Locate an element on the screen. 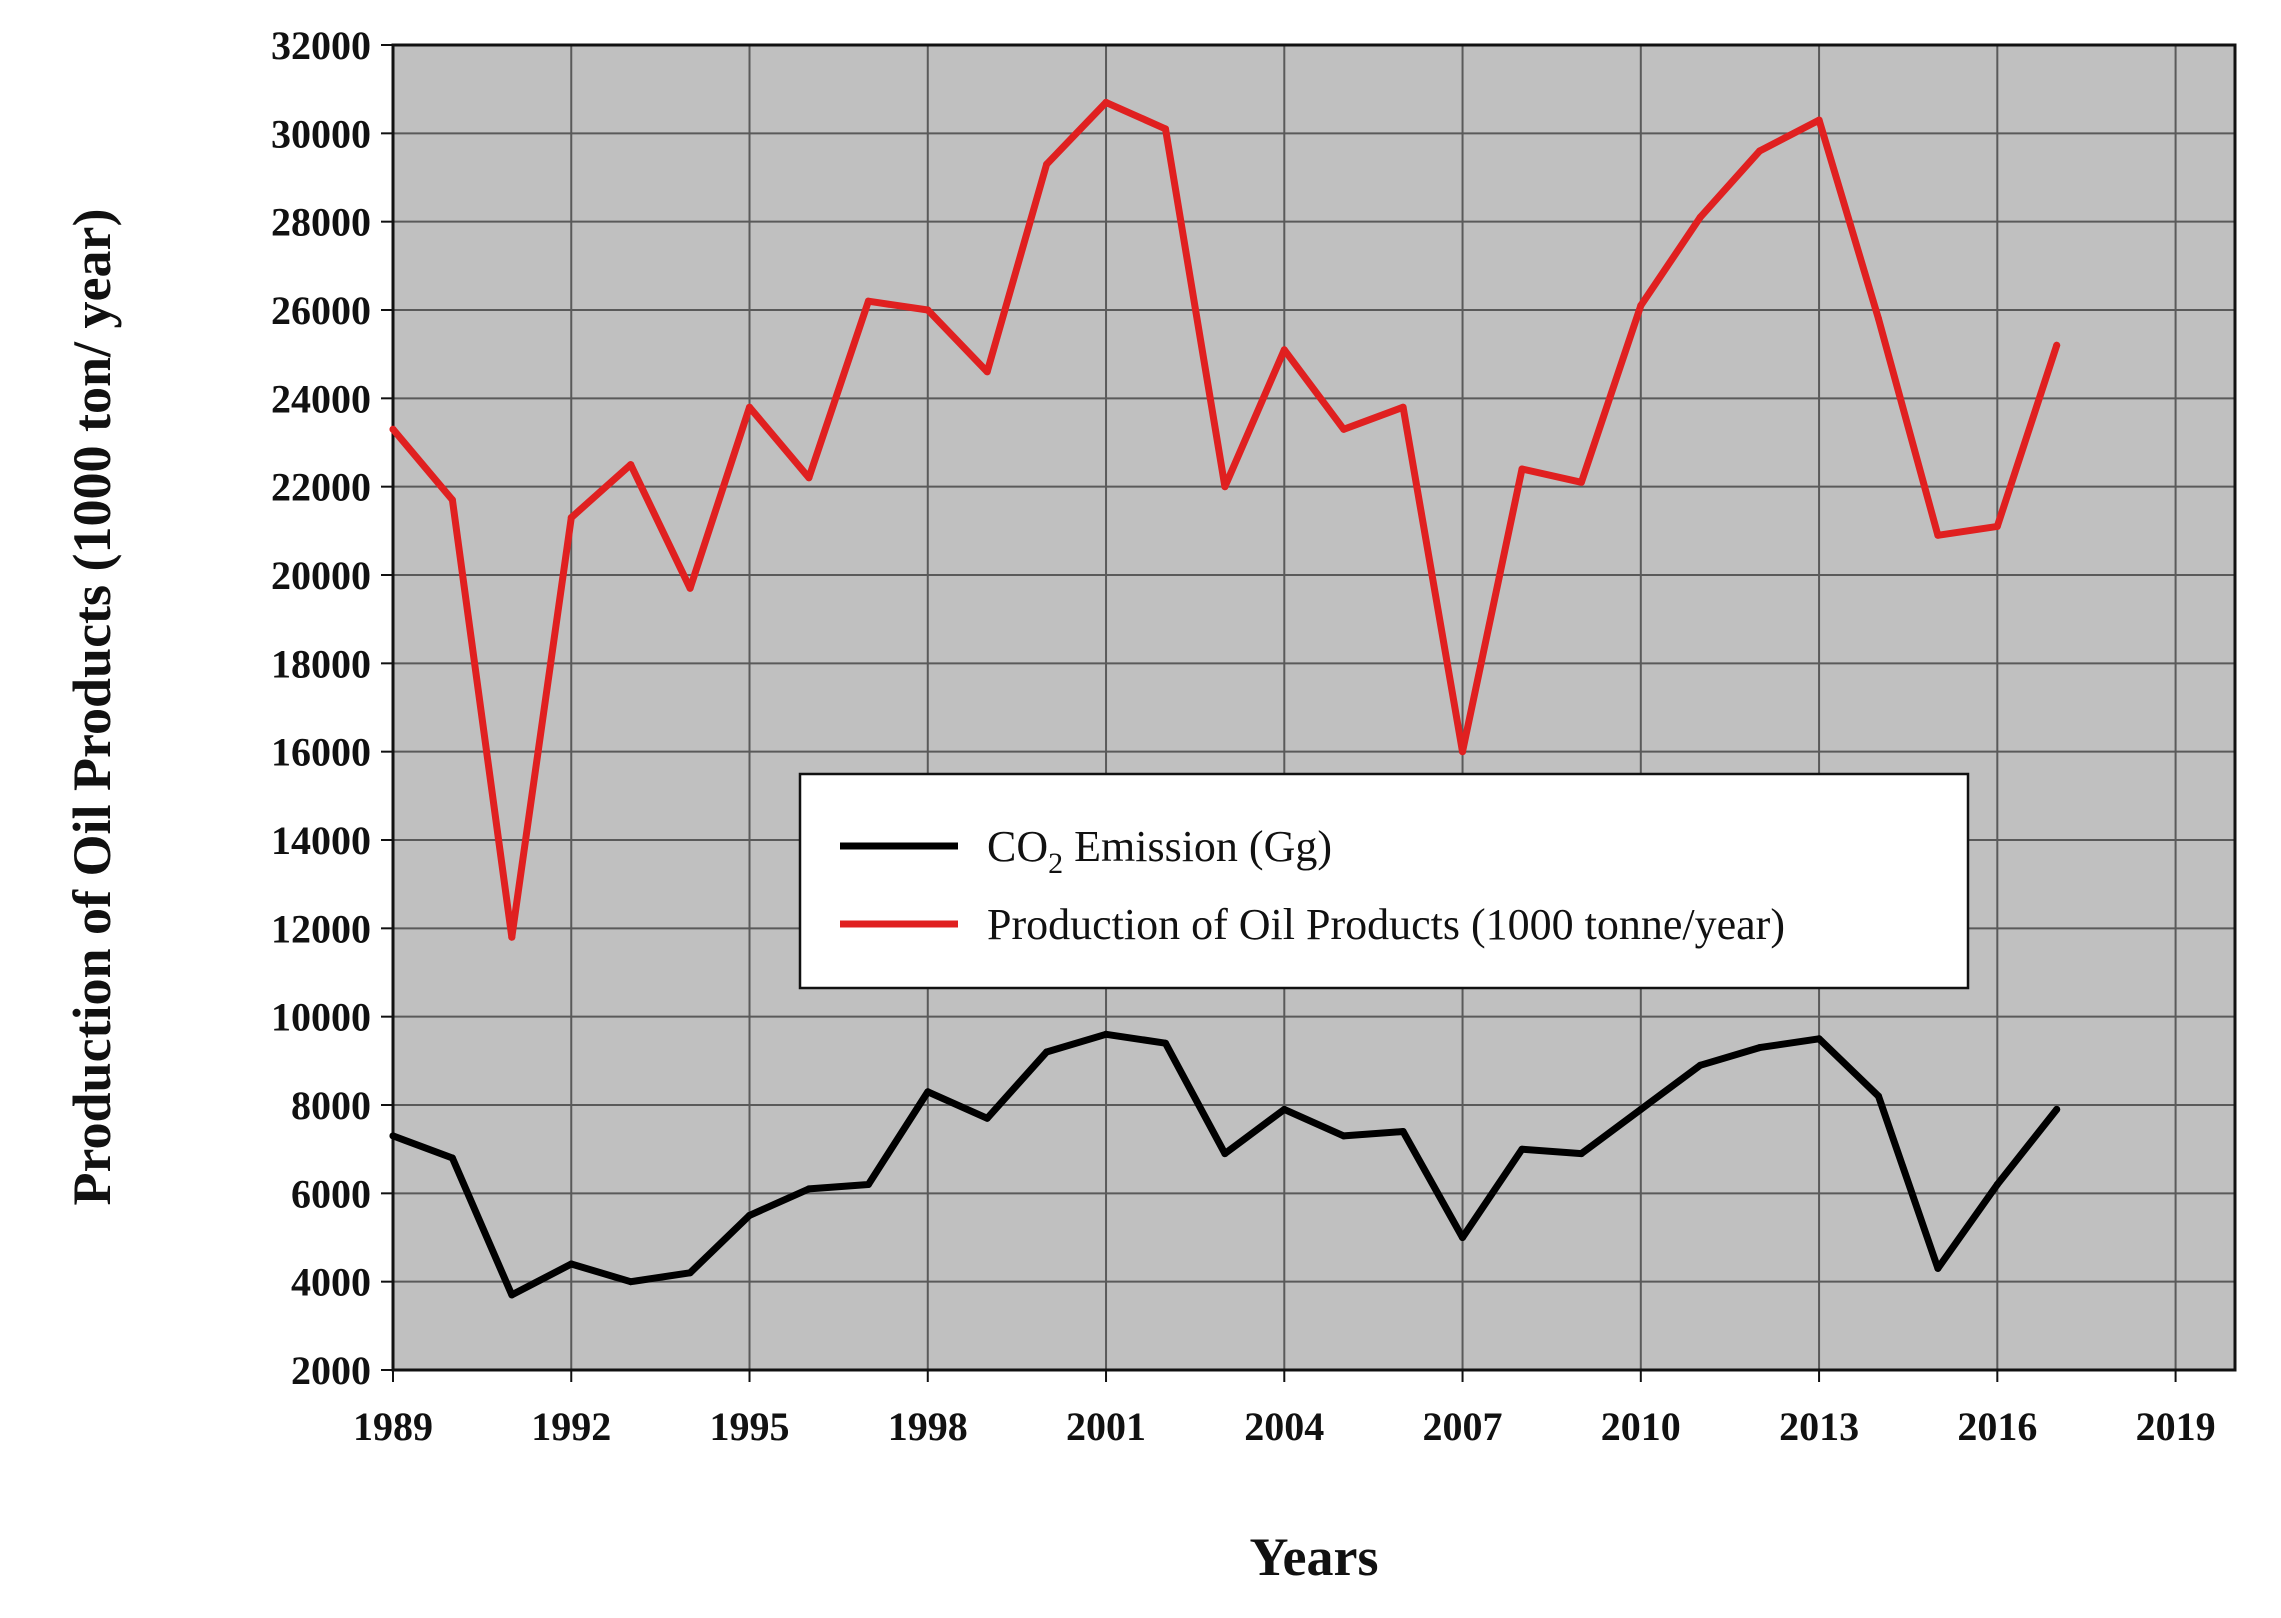  y-tick-label: 32000 is located at coordinates (321, 45).